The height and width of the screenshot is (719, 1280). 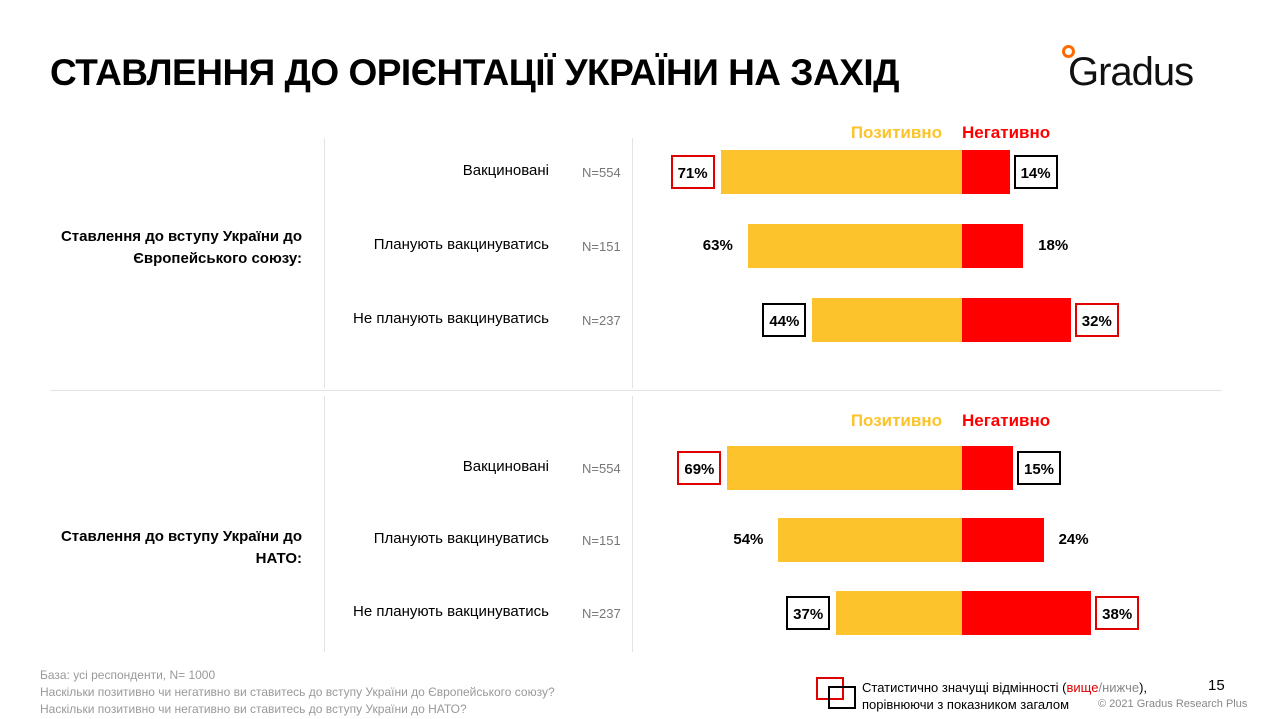 What do you see at coordinates (1121, 687) in the screenshot?
I see `legend-lower: нижче` at bounding box center [1121, 687].